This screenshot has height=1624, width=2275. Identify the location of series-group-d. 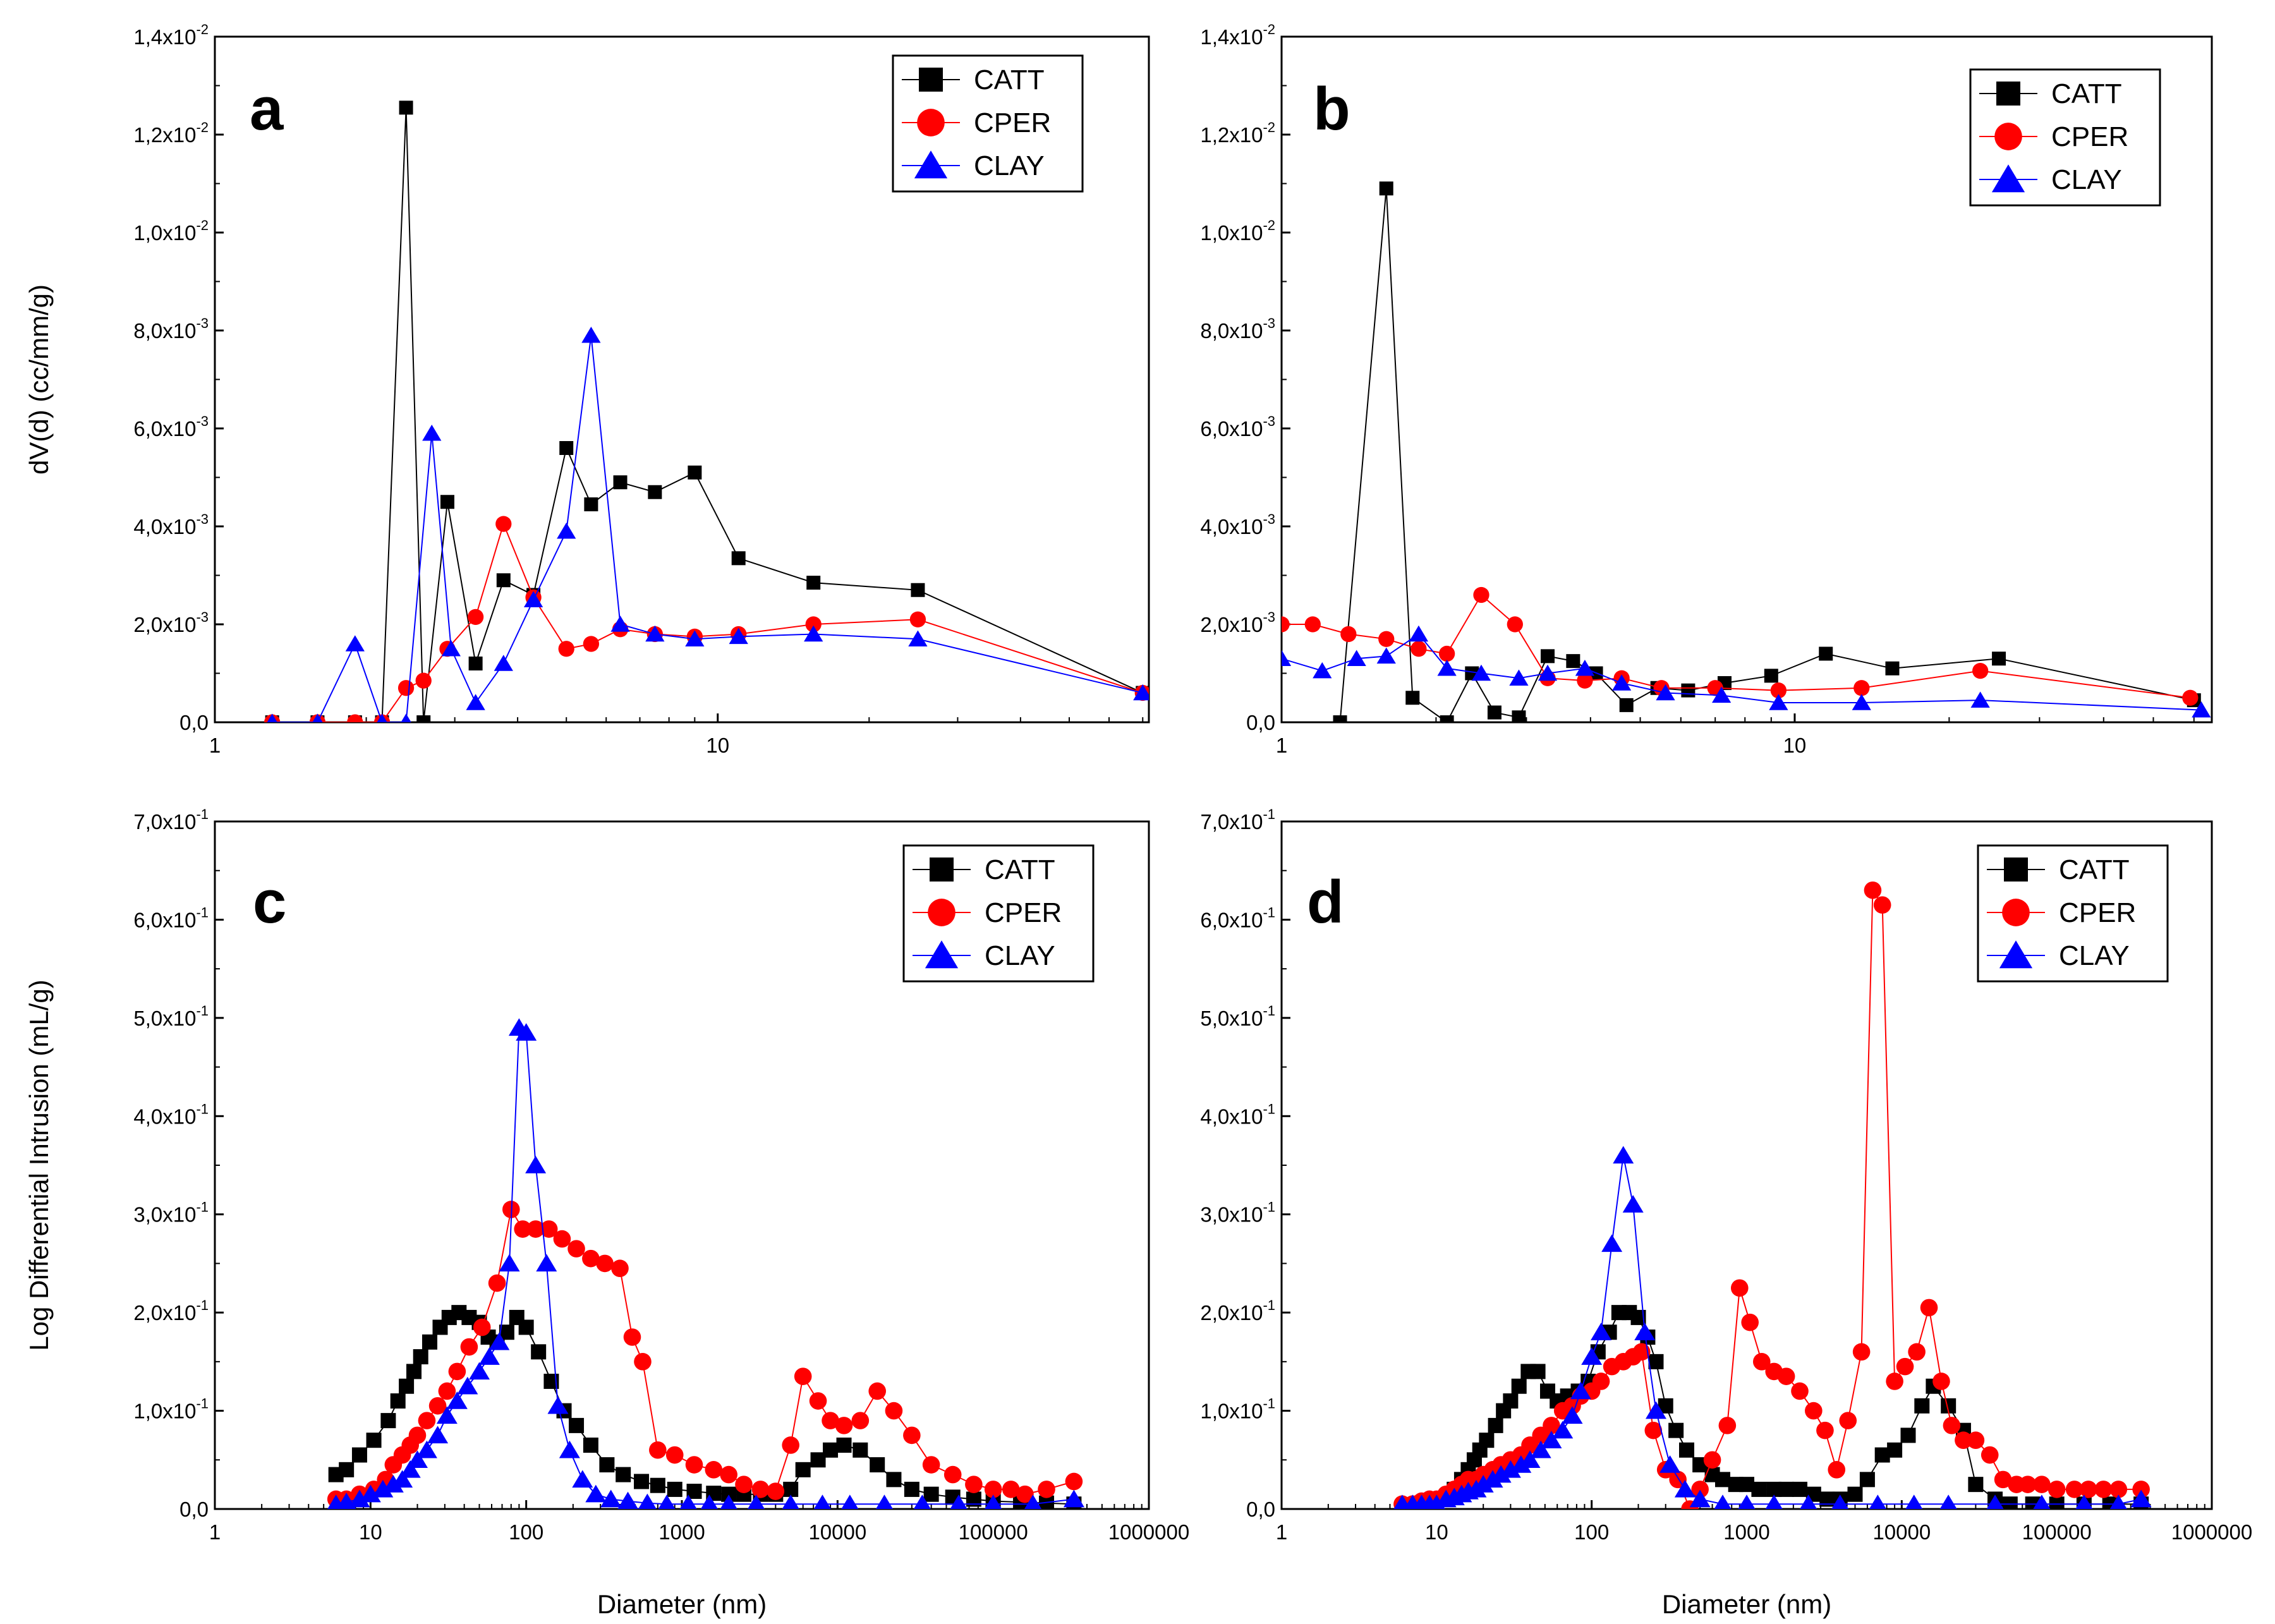
(1772, 1195).